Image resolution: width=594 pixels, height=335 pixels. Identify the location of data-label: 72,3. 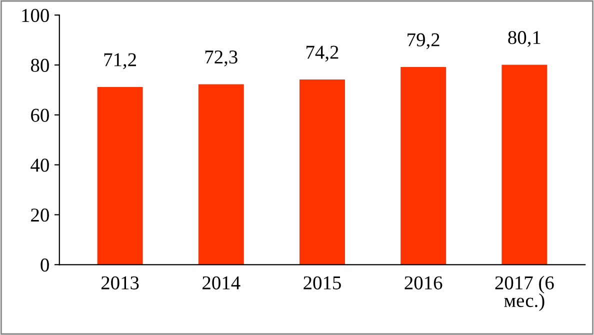
(221, 58).